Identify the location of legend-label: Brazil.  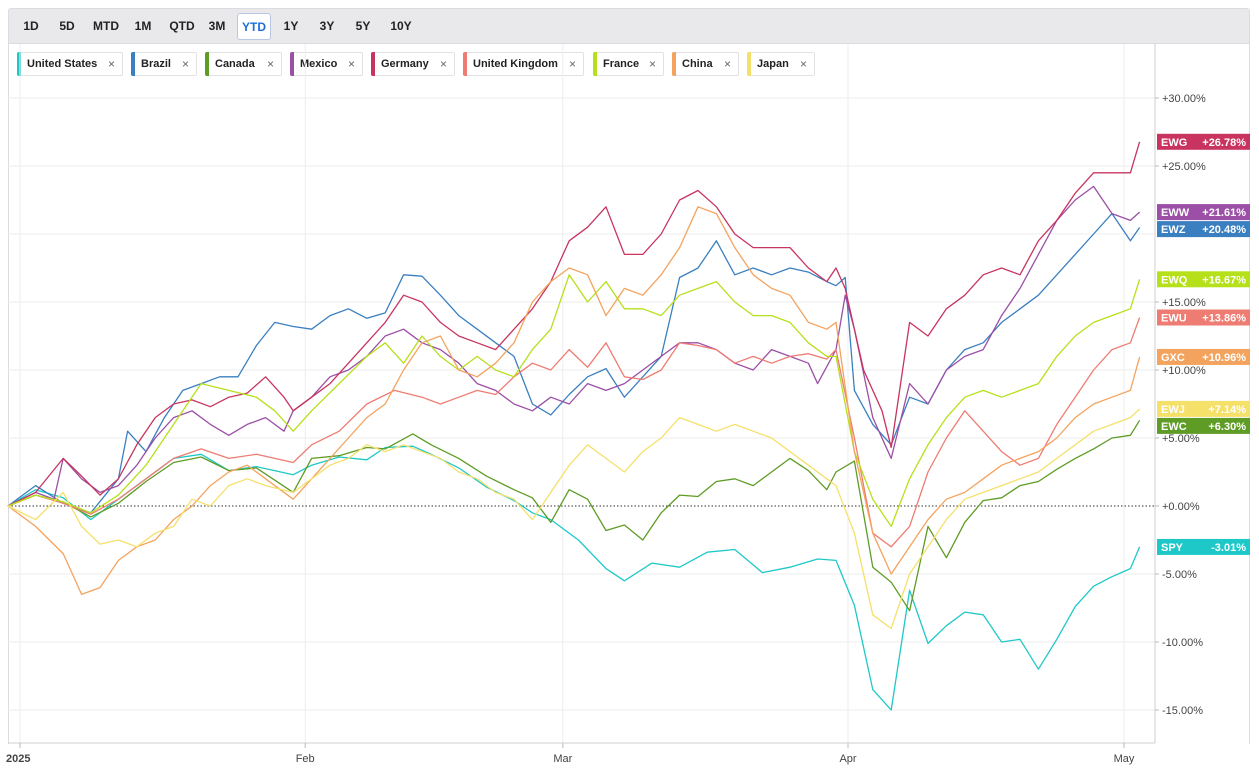
(156, 64).